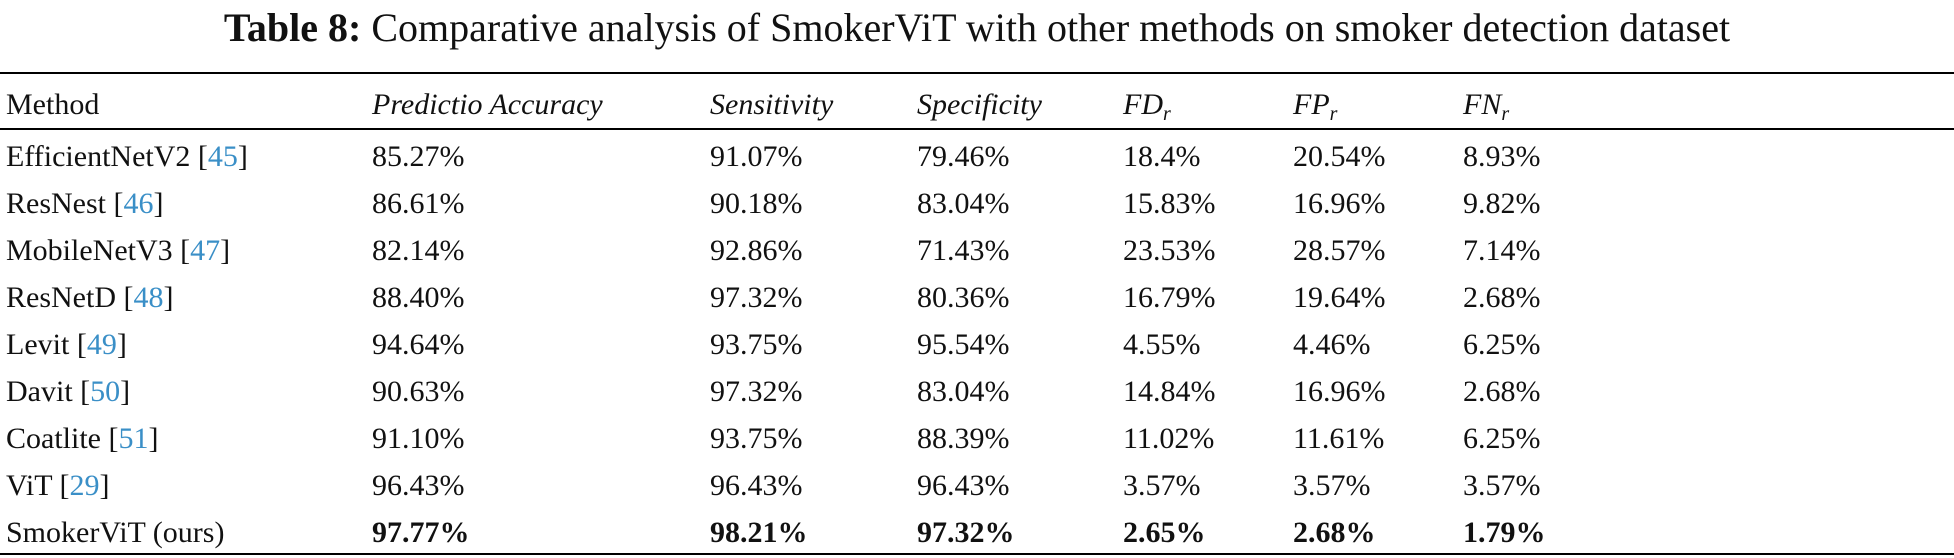 Image resolution: width=1954 pixels, height=558 pixels. What do you see at coordinates (1339, 250) in the screenshot?
I see `fpr-cell: 28.57%` at bounding box center [1339, 250].